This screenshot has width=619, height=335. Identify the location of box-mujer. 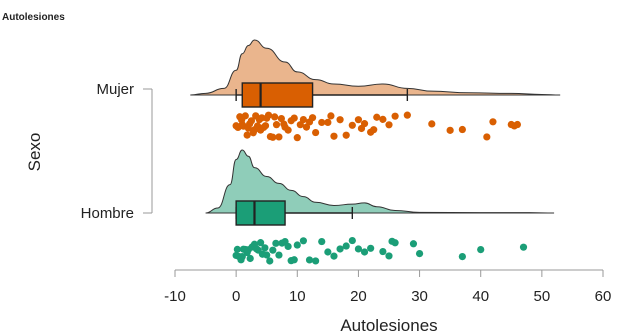
(277, 95).